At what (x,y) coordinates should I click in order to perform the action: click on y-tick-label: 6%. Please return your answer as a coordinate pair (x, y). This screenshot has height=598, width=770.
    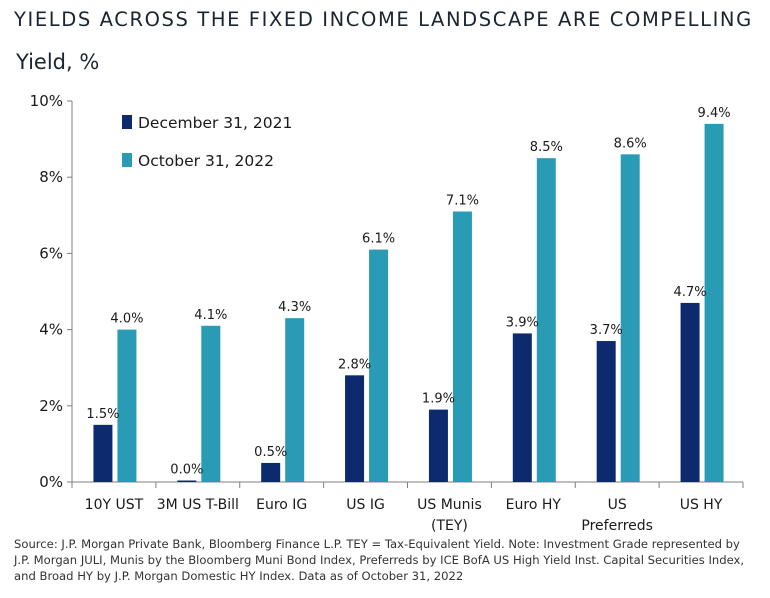
    Looking at the image, I should click on (51, 253).